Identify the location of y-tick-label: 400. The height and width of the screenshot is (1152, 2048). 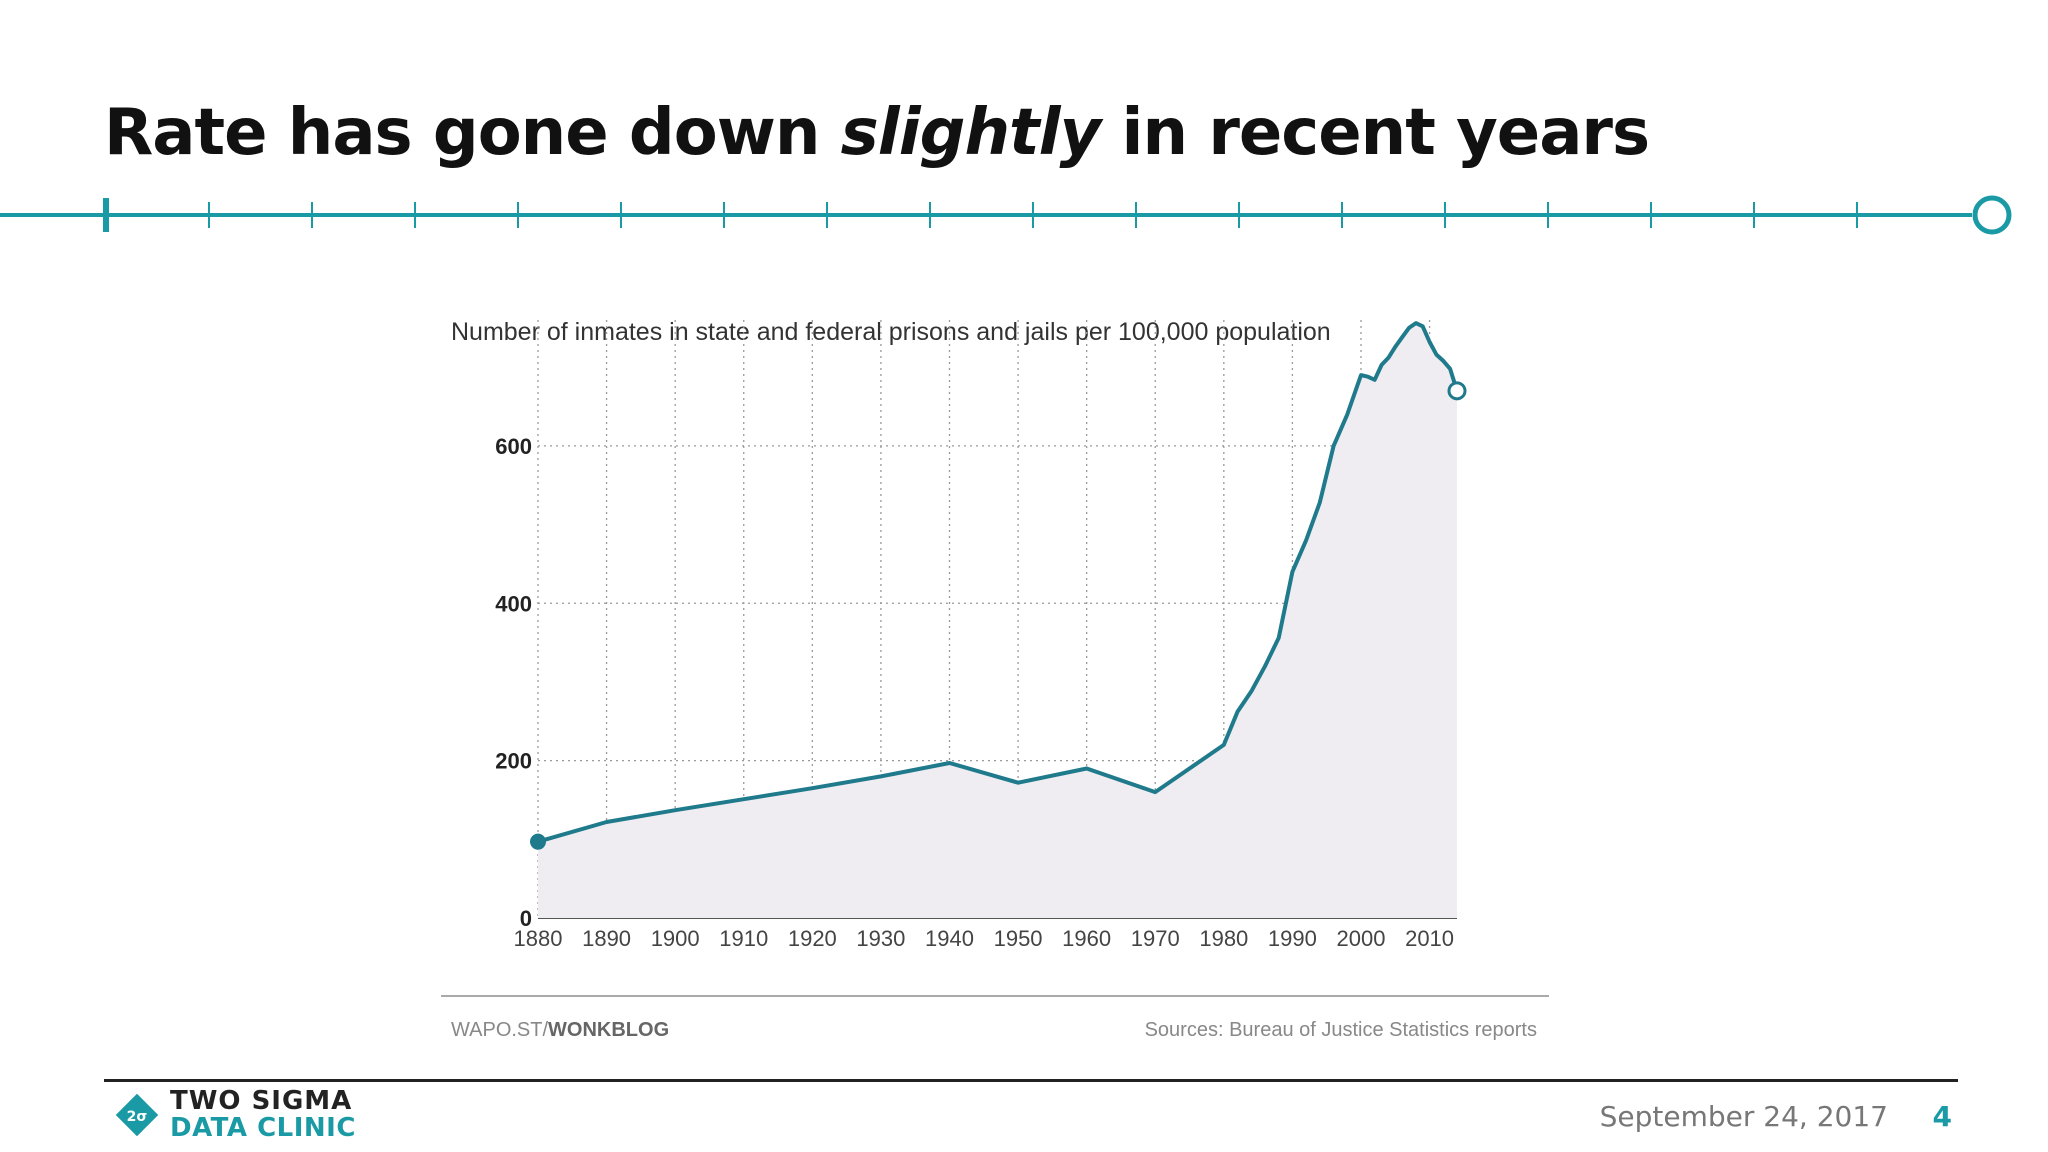
(513, 603).